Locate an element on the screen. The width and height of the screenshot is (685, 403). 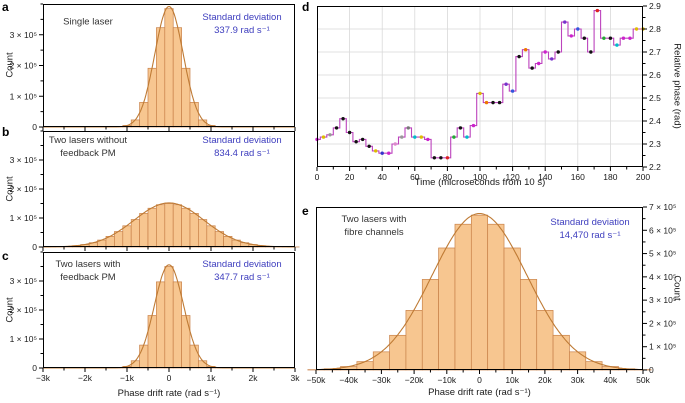
panel-b-letter: b is located at coordinates (6, 132).